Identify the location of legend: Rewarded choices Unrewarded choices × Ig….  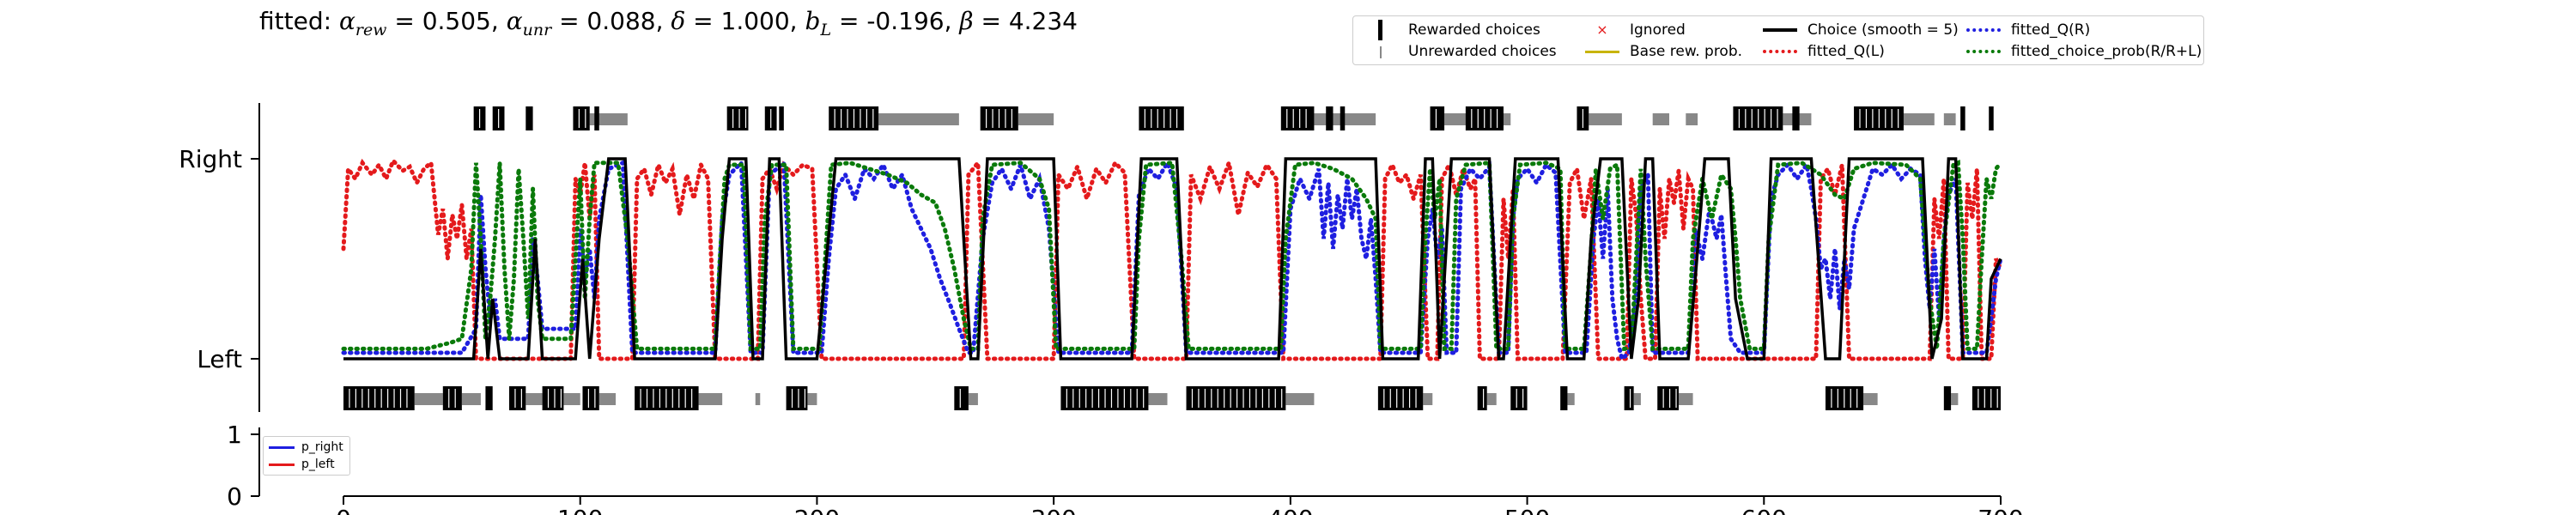
(1778, 40).